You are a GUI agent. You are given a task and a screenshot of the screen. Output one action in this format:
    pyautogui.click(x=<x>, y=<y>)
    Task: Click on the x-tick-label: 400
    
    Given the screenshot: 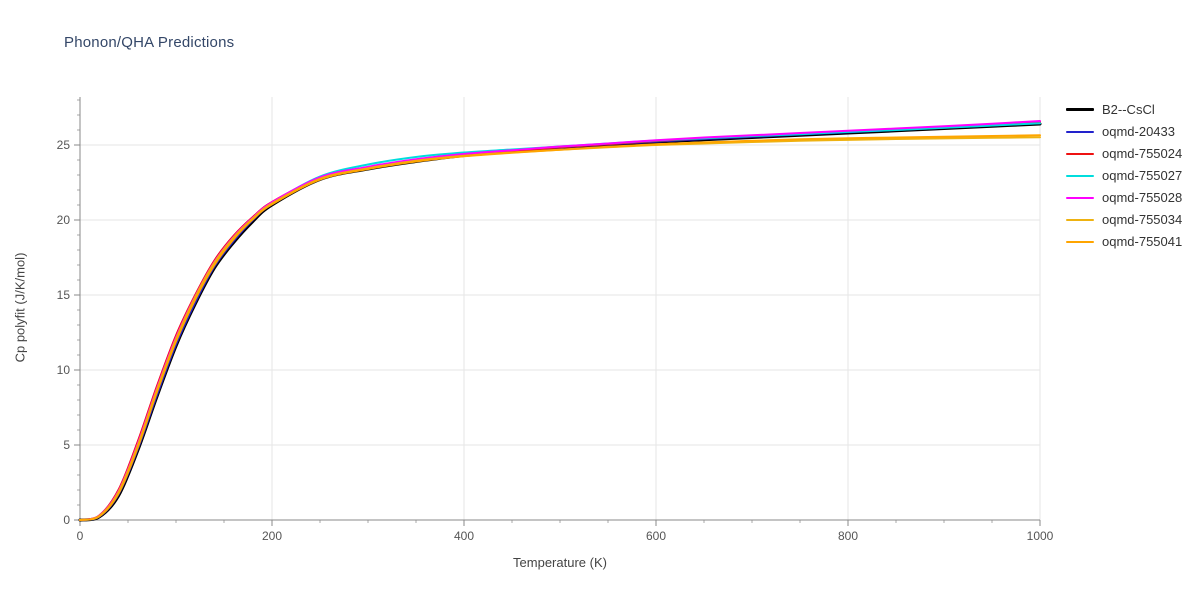 What is the action you would take?
    pyautogui.click(x=464, y=536)
    